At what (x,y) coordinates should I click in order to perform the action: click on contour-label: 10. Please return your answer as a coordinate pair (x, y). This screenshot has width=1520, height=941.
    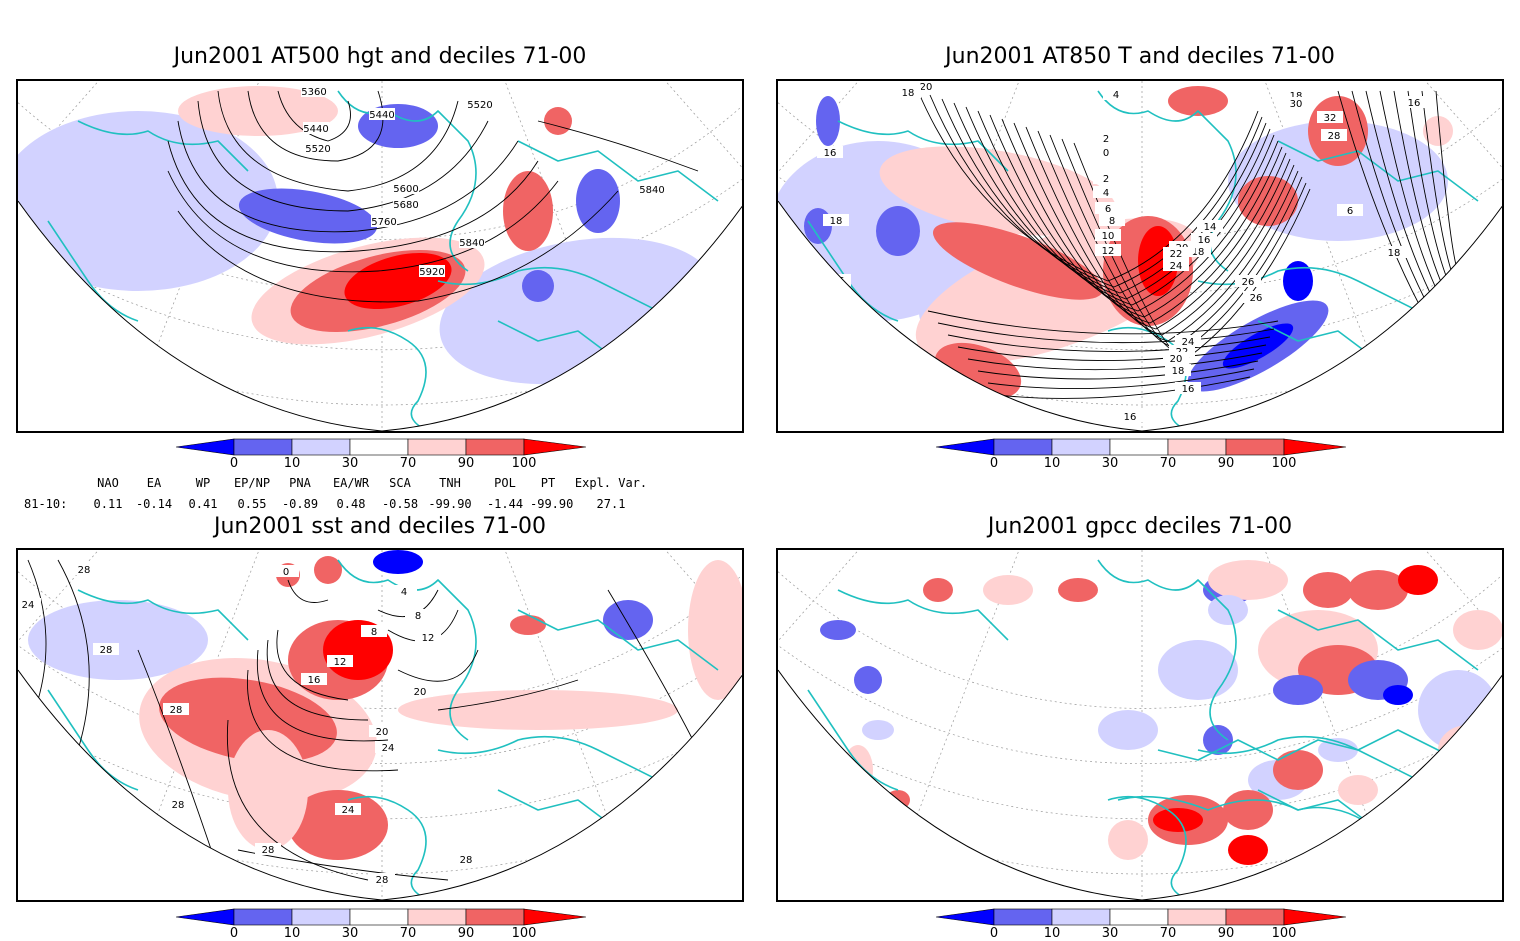
    Looking at the image, I should click on (1108, 236).